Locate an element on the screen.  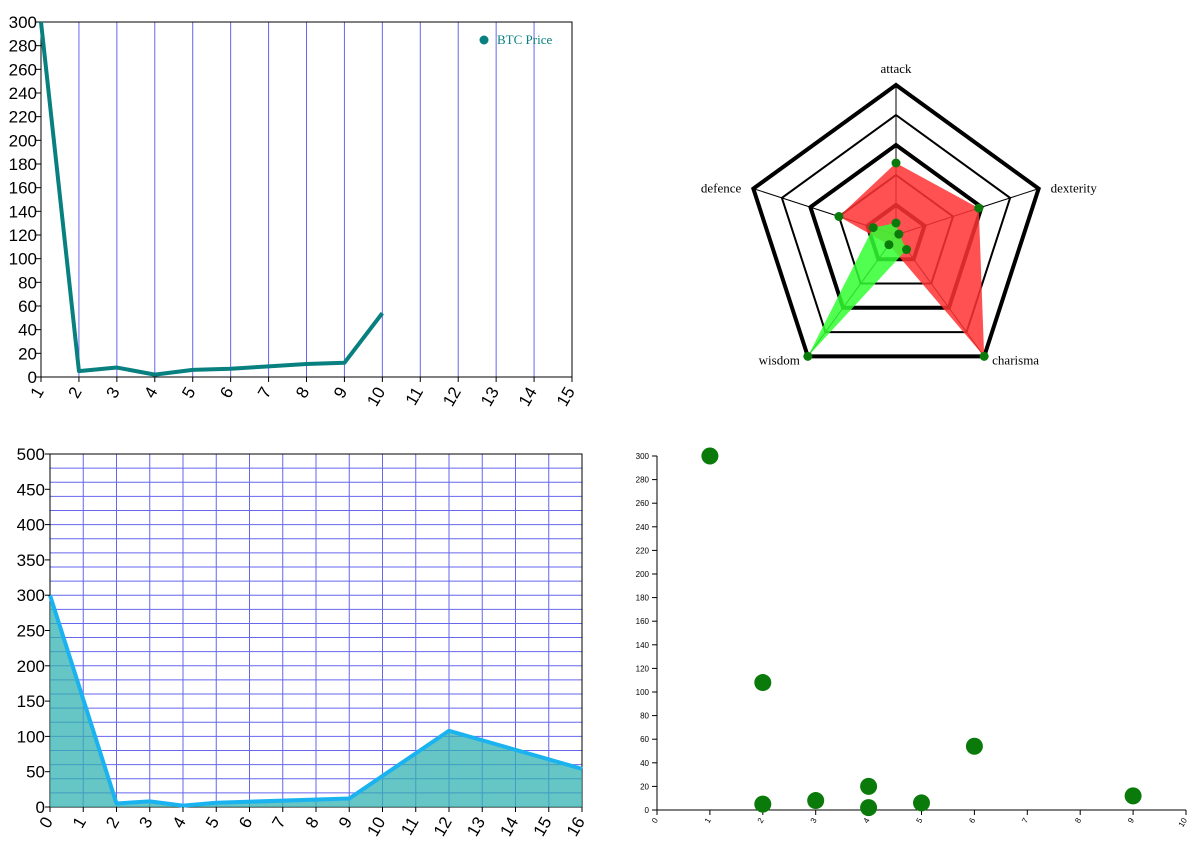
radar-axis-label: dexterity is located at coordinates (1074, 188).